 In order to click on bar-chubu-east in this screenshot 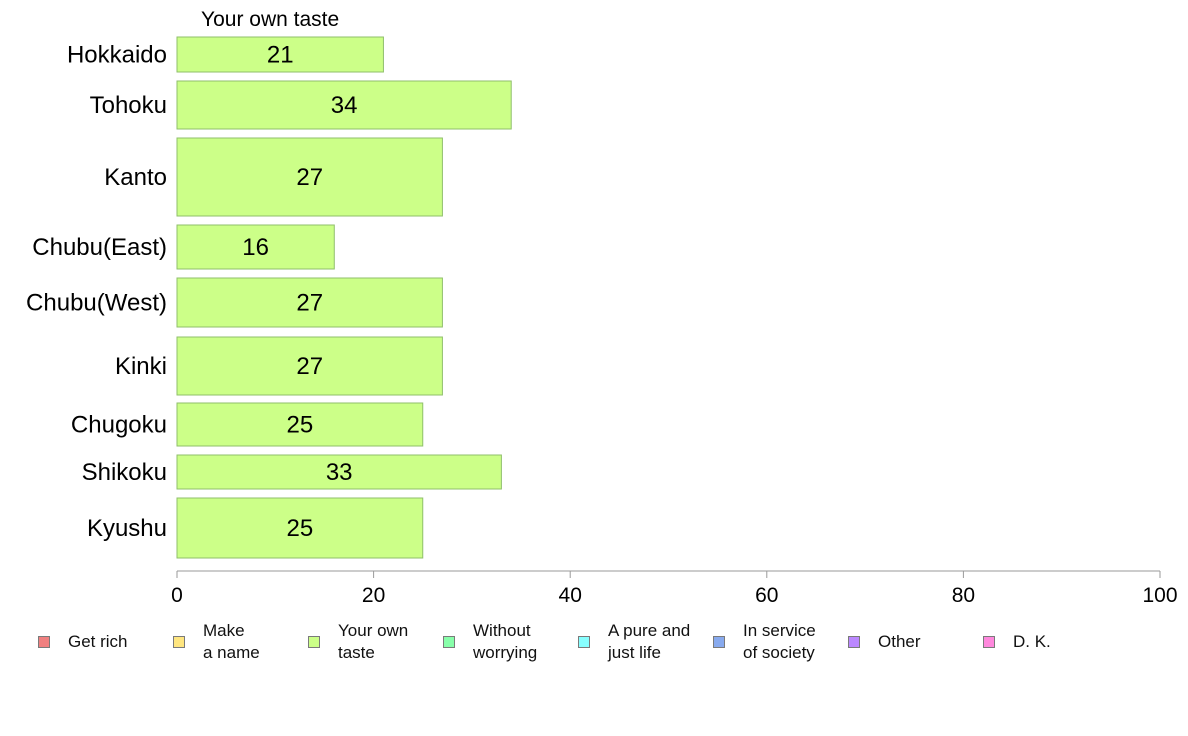, I will do `click(255, 247)`.